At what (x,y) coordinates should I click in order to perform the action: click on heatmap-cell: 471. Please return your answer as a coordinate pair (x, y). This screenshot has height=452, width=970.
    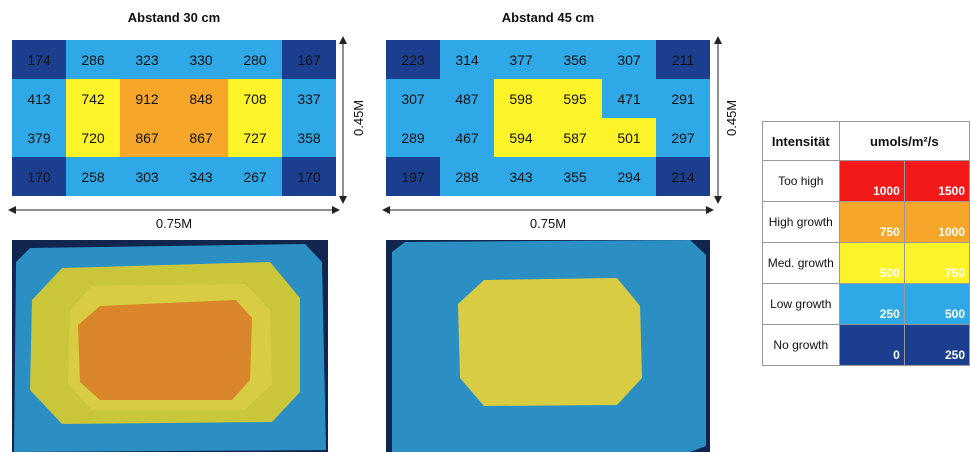
    Looking at the image, I should click on (629, 98).